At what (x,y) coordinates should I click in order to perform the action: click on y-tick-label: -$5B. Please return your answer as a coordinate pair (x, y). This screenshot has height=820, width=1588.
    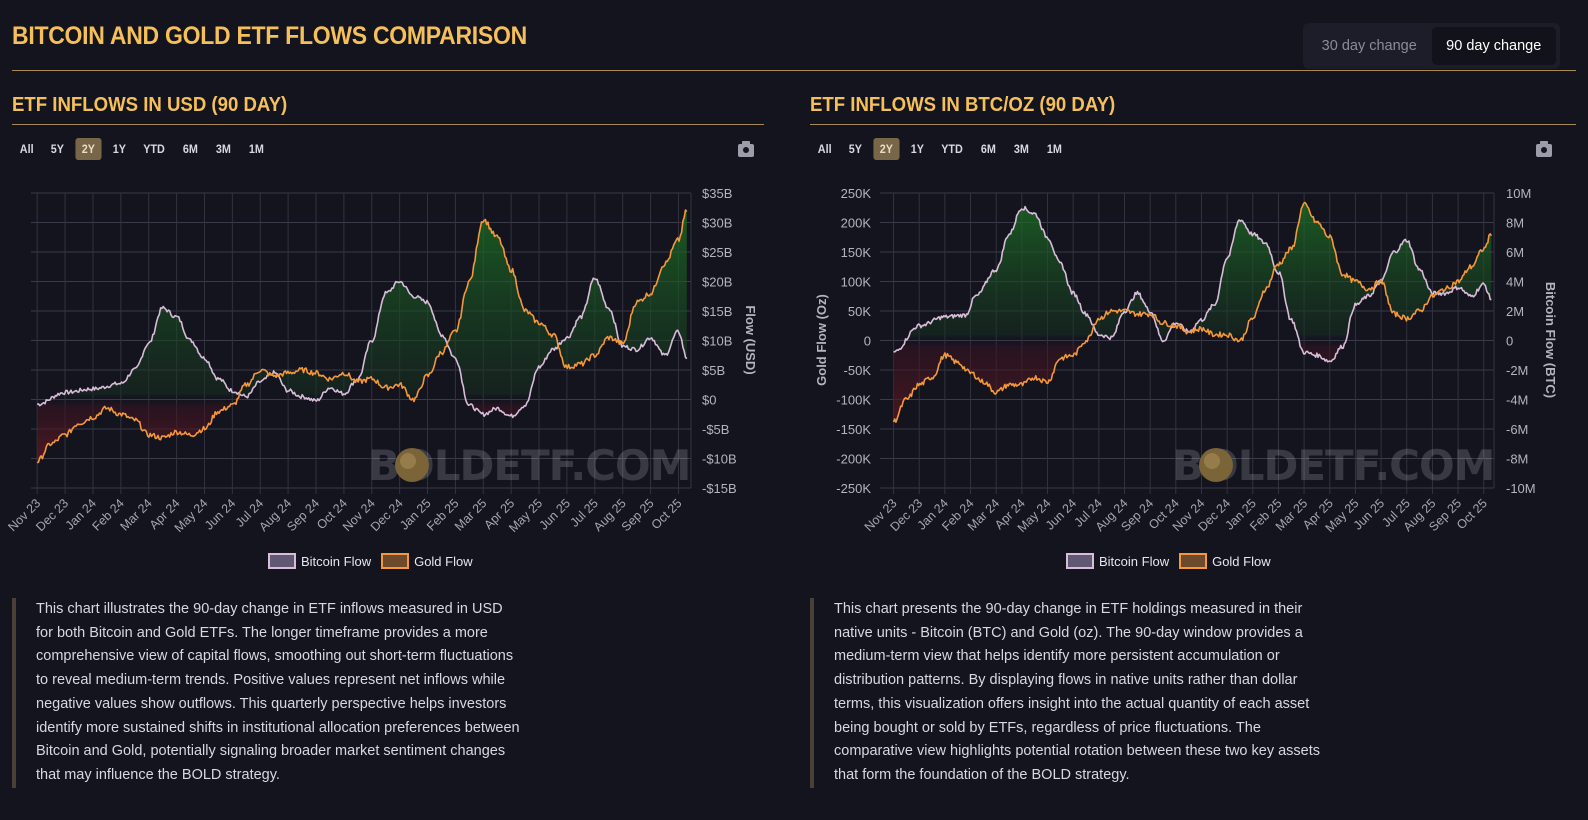
    Looking at the image, I should click on (715, 429).